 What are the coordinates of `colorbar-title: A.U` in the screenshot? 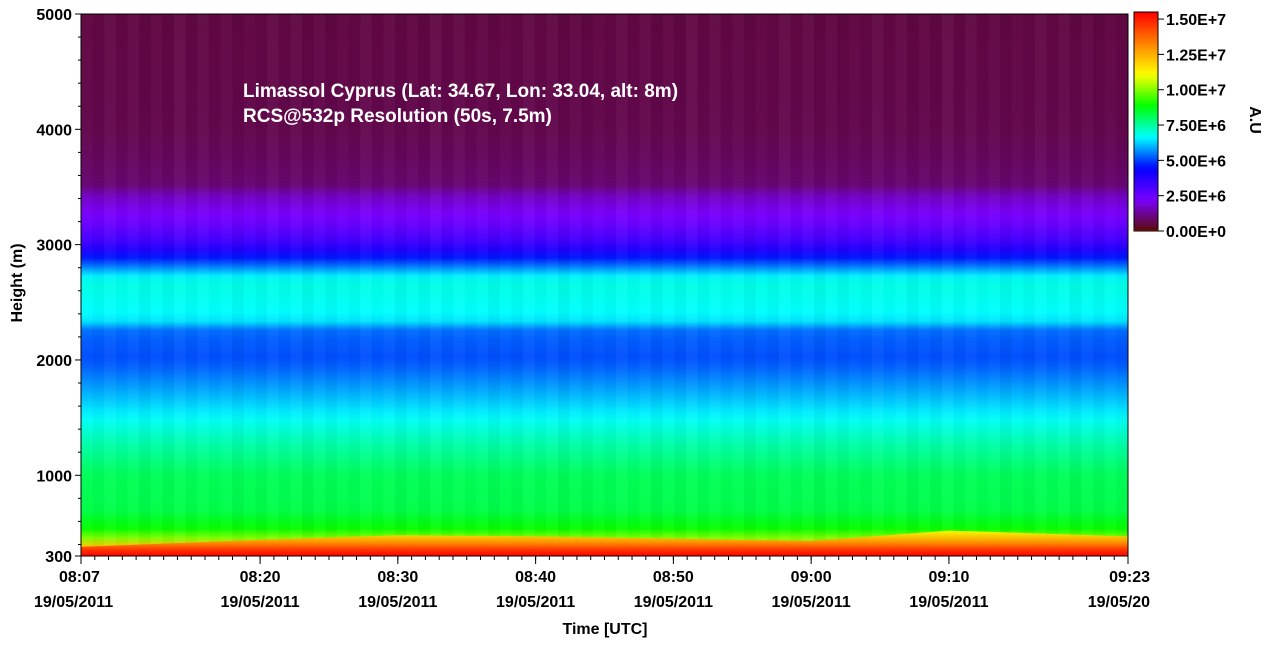 It's located at (1254, 120).